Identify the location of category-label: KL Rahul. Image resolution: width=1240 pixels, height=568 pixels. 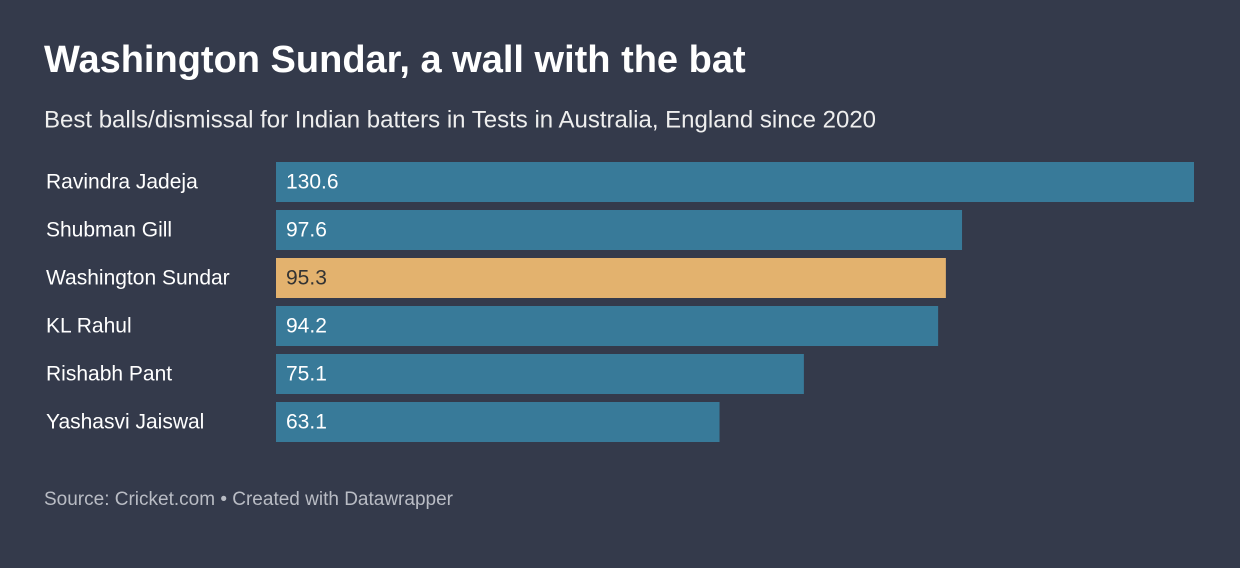
(89, 326).